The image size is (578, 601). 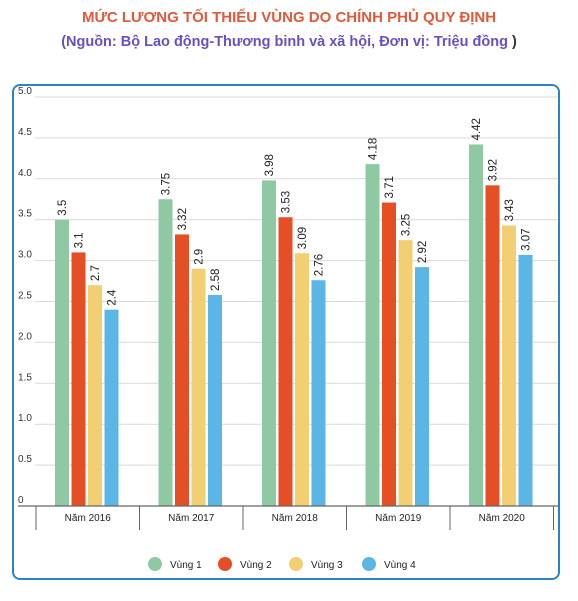 What do you see at coordinates (216, 280) in the screenshot?
I see `data-label: 2.58` at bounding box center [216, 280].